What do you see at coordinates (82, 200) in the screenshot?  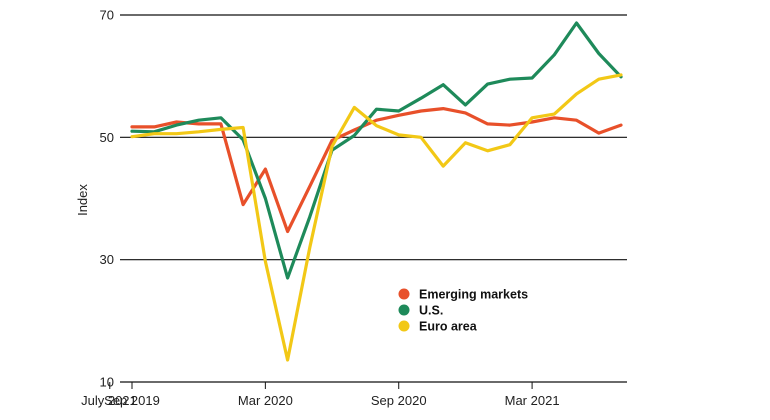 I see `y-axis-title: Index` at bounding box center [82, 200].